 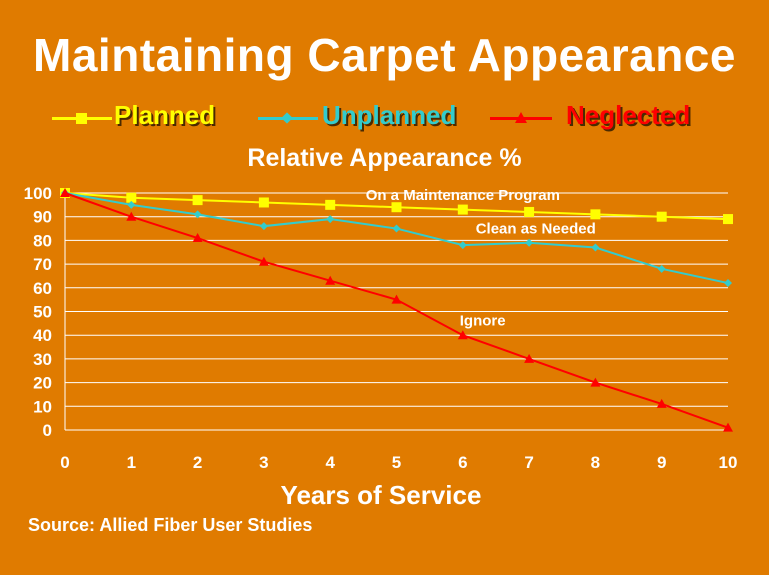 What do you see at coordinates (81, 118) in the screenshot?
I see `legend-marker-square-icon` at bounding box center [81, 118].